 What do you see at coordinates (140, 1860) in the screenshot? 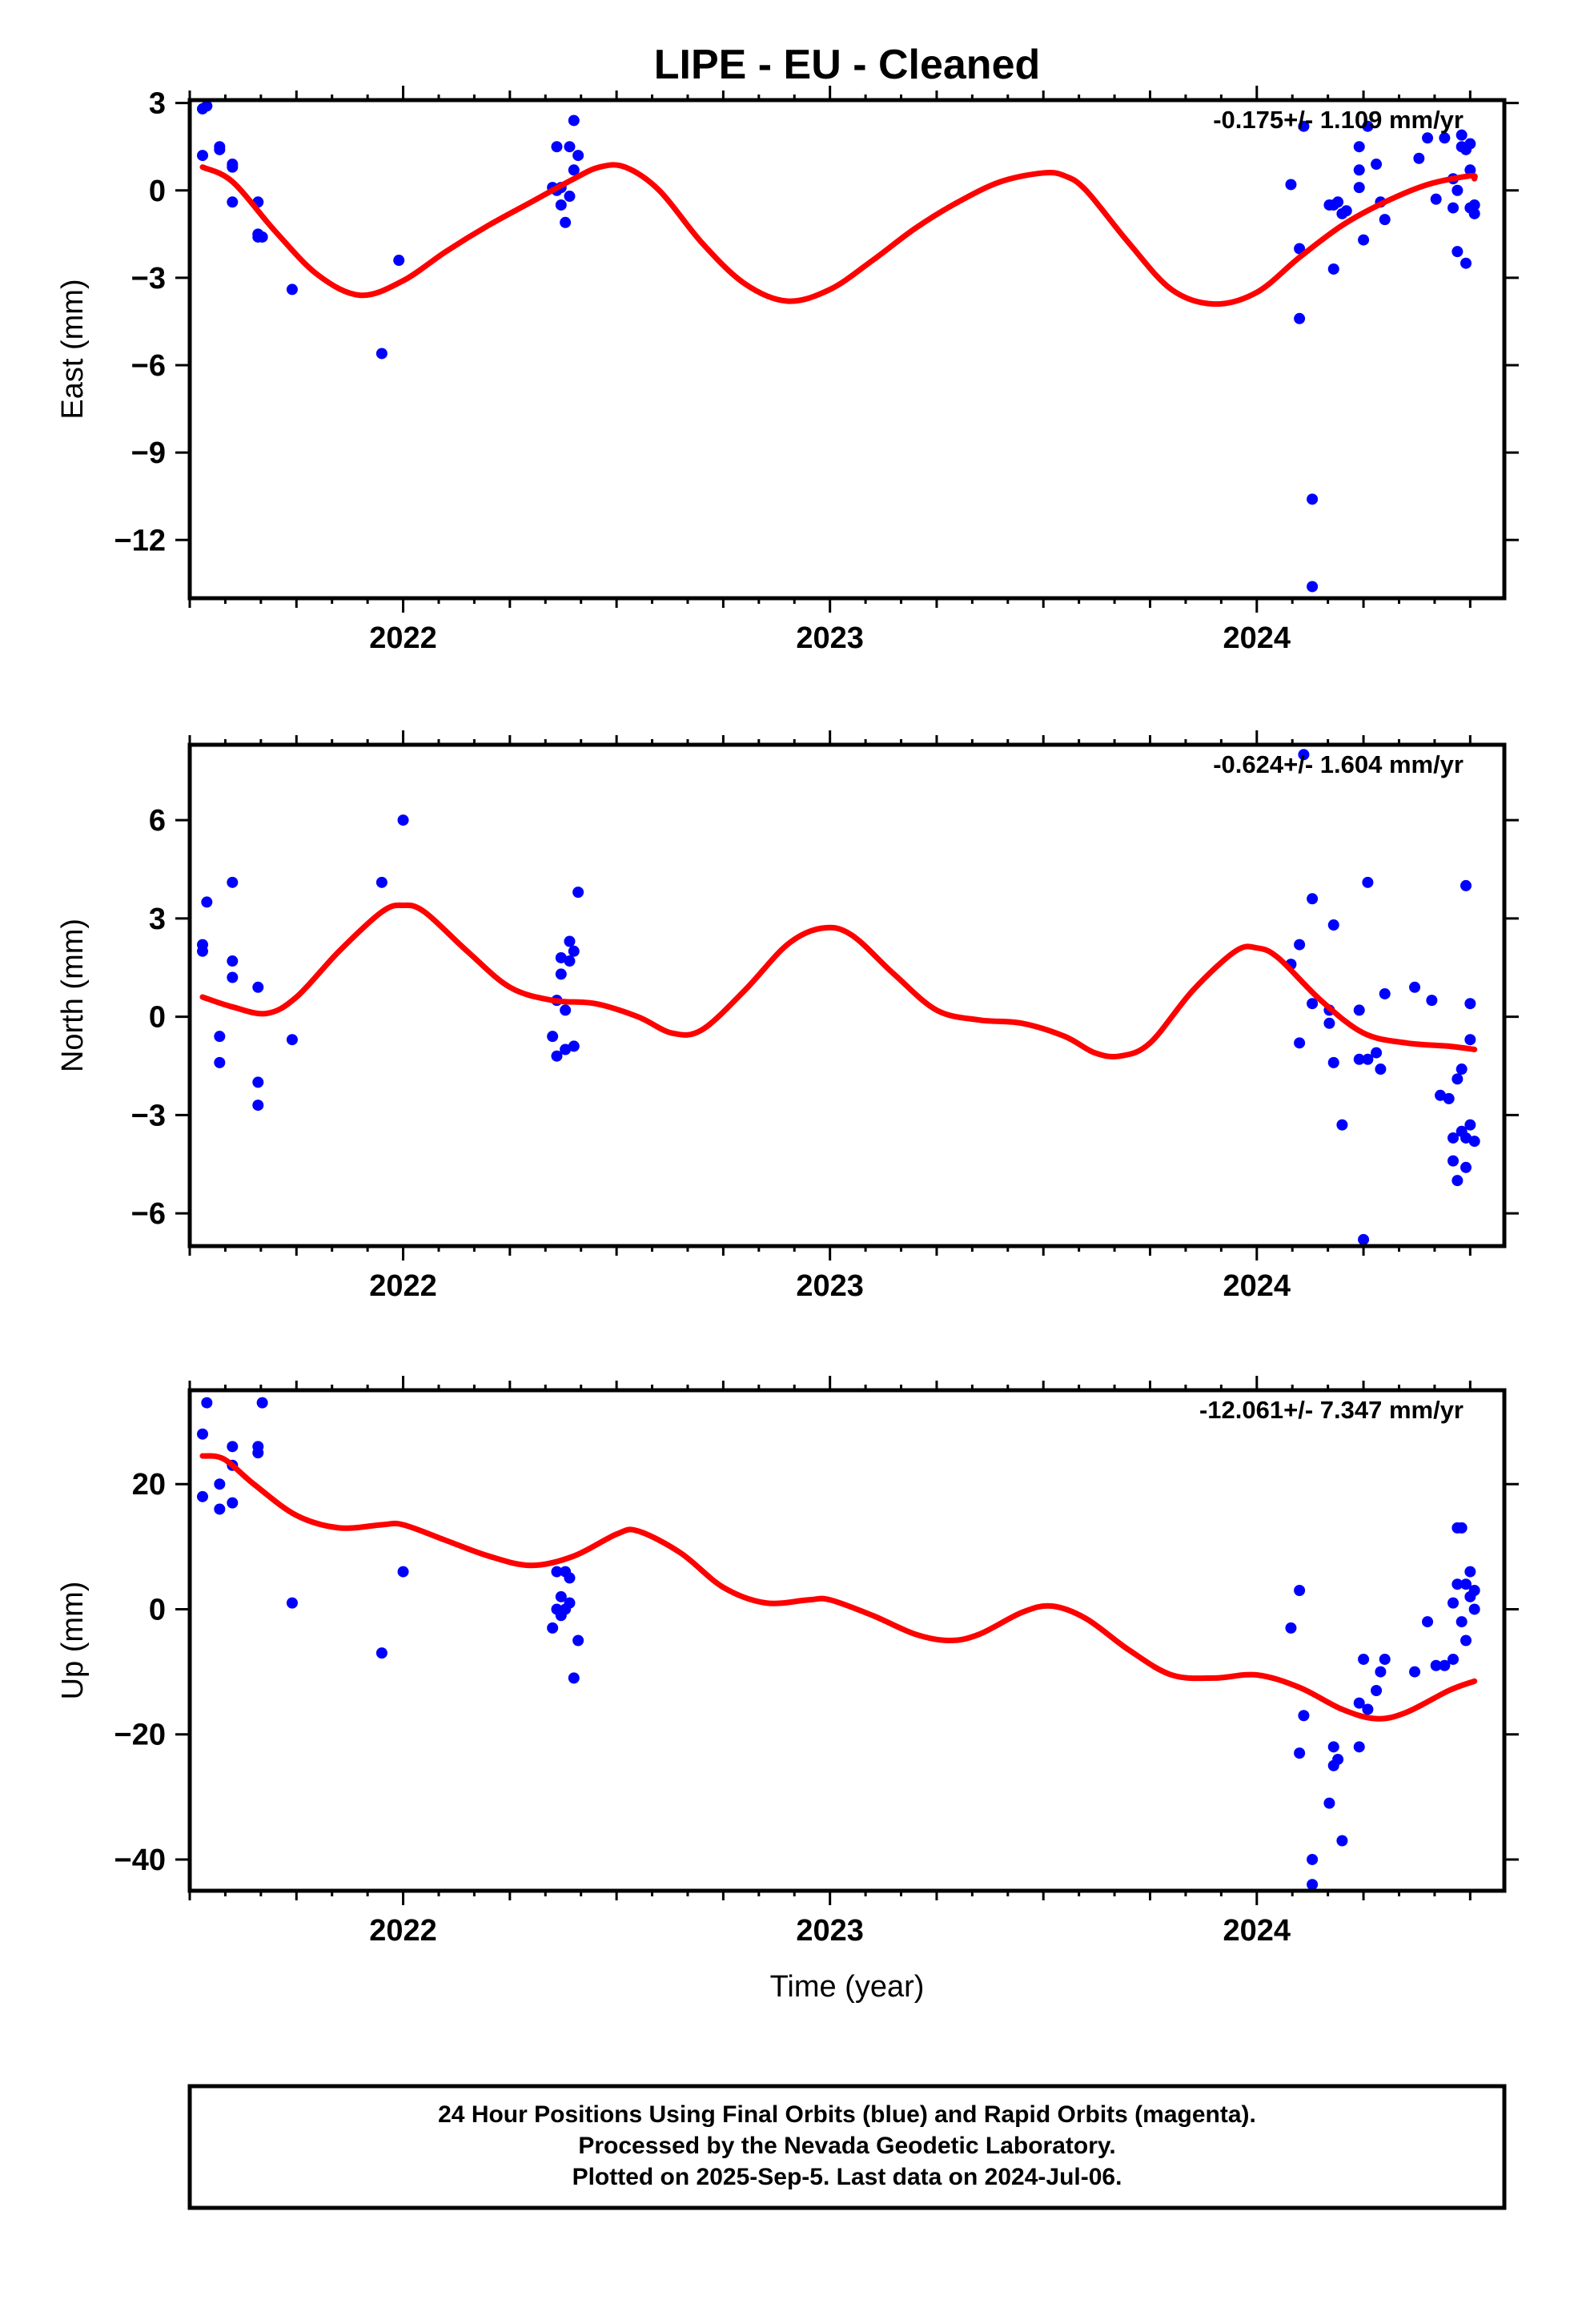
I see `y-tick-label: −40` at bounding box center [140, 1860].